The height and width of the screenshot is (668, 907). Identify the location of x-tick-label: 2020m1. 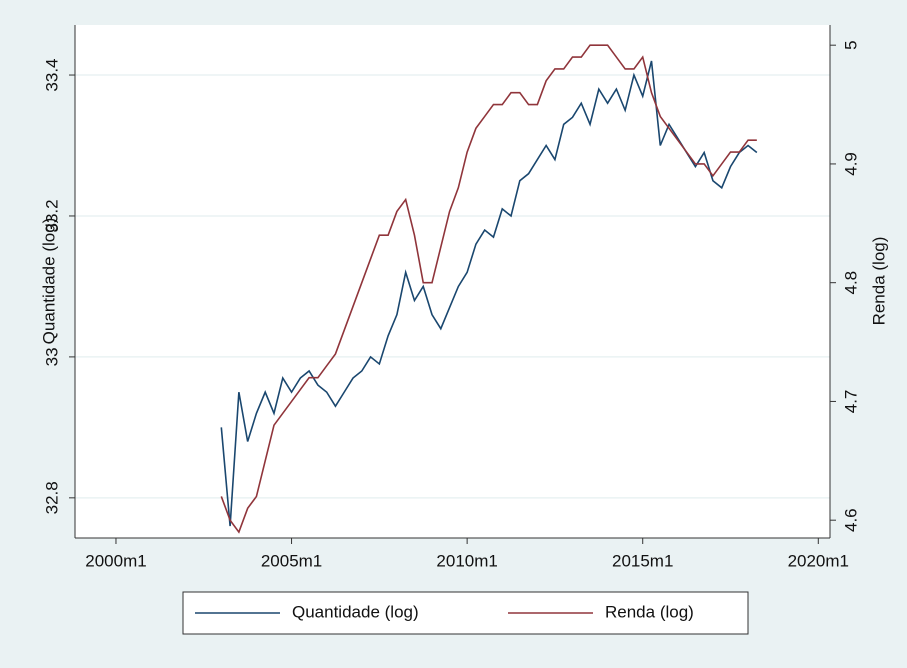
(818, 560).